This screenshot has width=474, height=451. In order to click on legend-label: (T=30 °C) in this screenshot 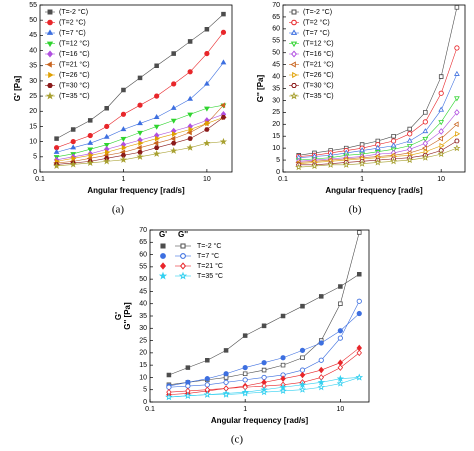, I will do `click(318, 85)`.